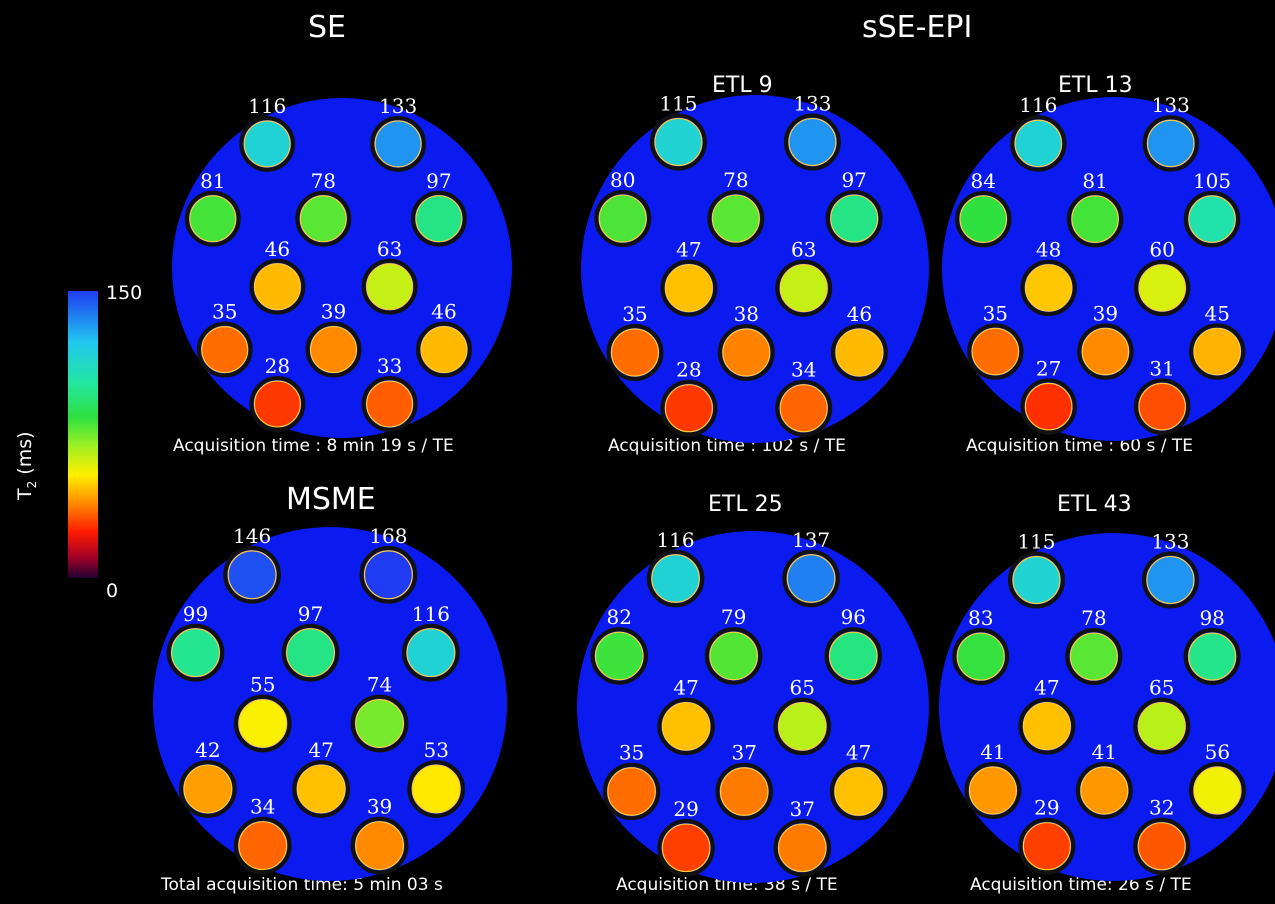 The height and width of the screenshot is (904, 1275). I want to click on vial-t2-label: 80, so click(622, 180).